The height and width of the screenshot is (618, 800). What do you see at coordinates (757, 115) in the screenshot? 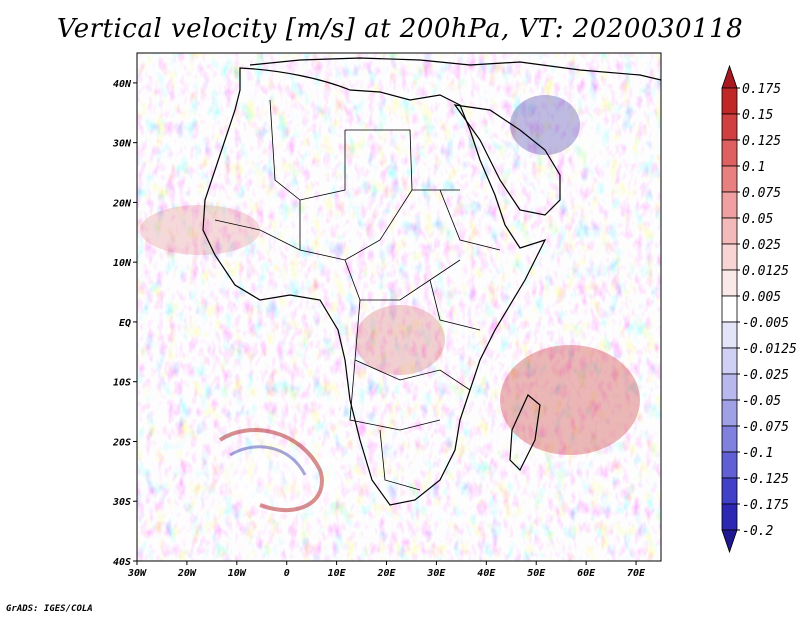
I see `colorbar-label: 0.15` at bounding box center [757, 115].